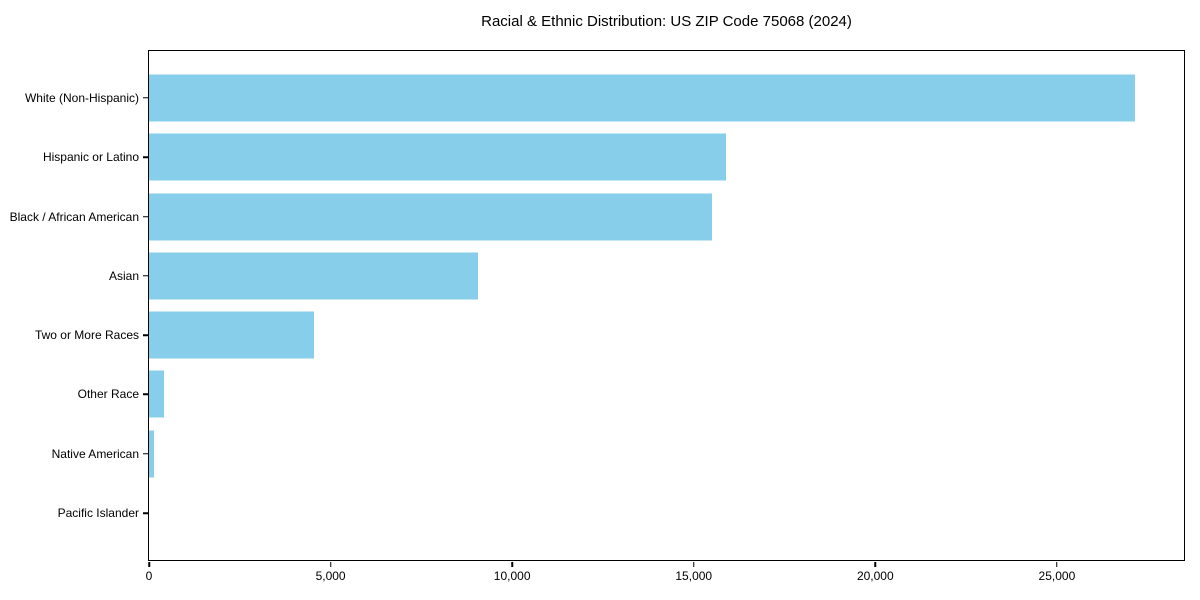 Image resolution: width=1200 pixels, height=600 pixels. I want to click on y-tick-label: Pacific Islander, so click(98, 513).